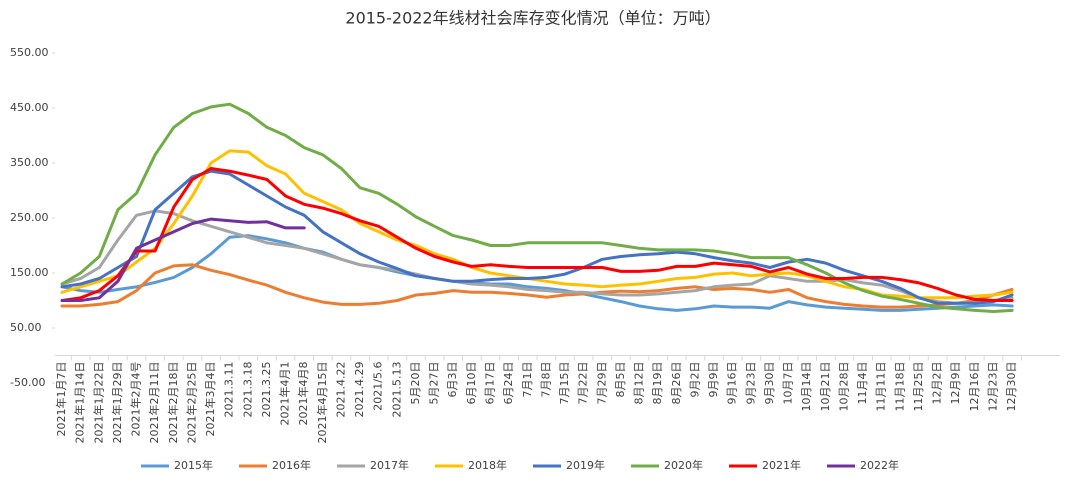 This screenshot has width=1066, height=482. What do you see at coordinates (29, 107) in the screenshot?
I see `y-tick-label: 450.00` at bounding box center [29, 107].